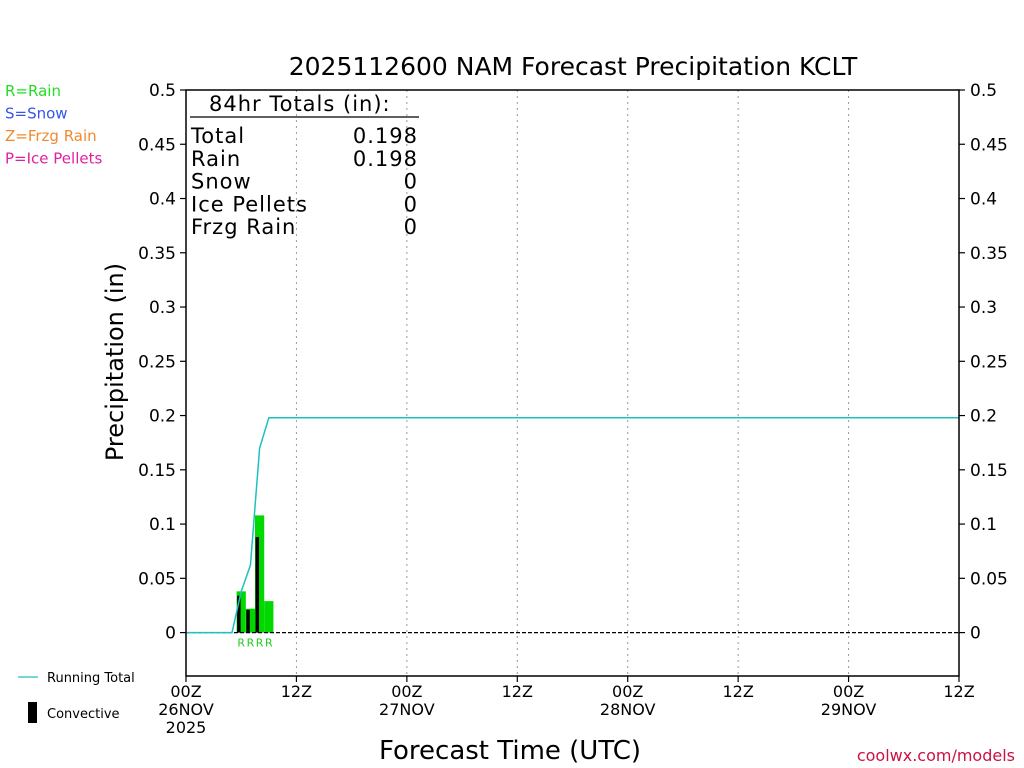  I want to click on x-tick-label: 28NOV, so click(628, 709).